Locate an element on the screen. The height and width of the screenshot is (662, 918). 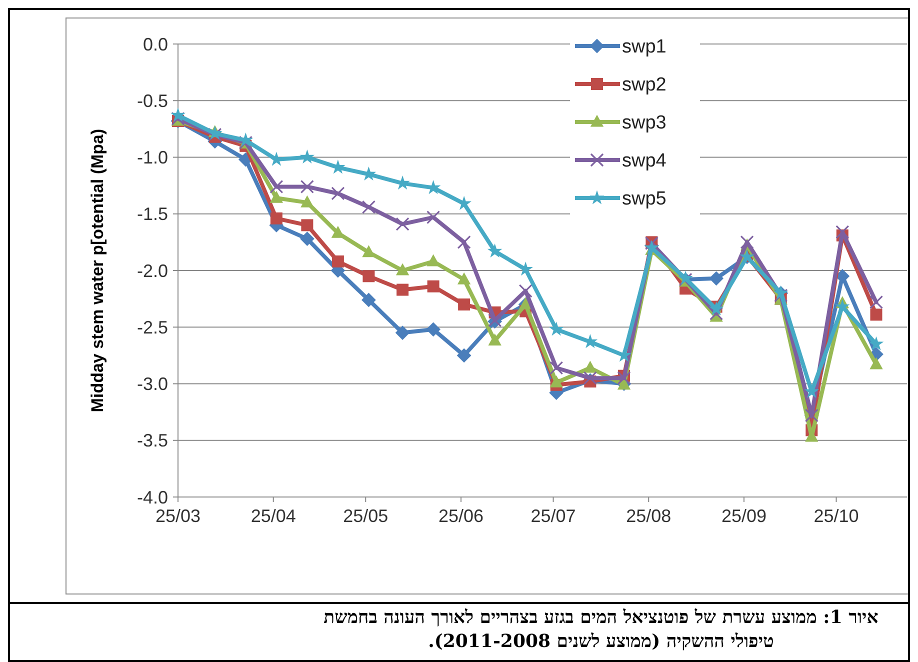
y-axis-title: Midday stem water p[otential (Mpa) is located at coordinates (97, 270).